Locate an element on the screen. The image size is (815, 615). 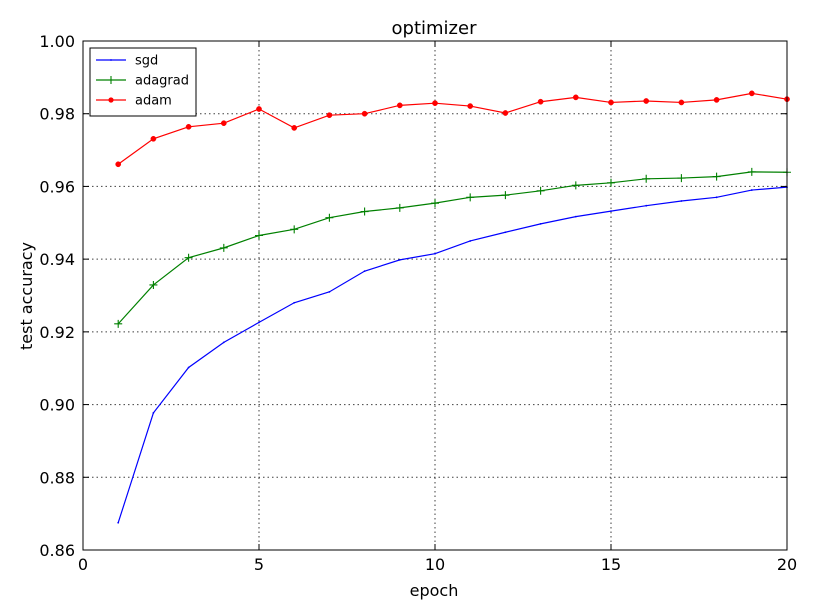
series-adam is located at coordinates (452, 129).